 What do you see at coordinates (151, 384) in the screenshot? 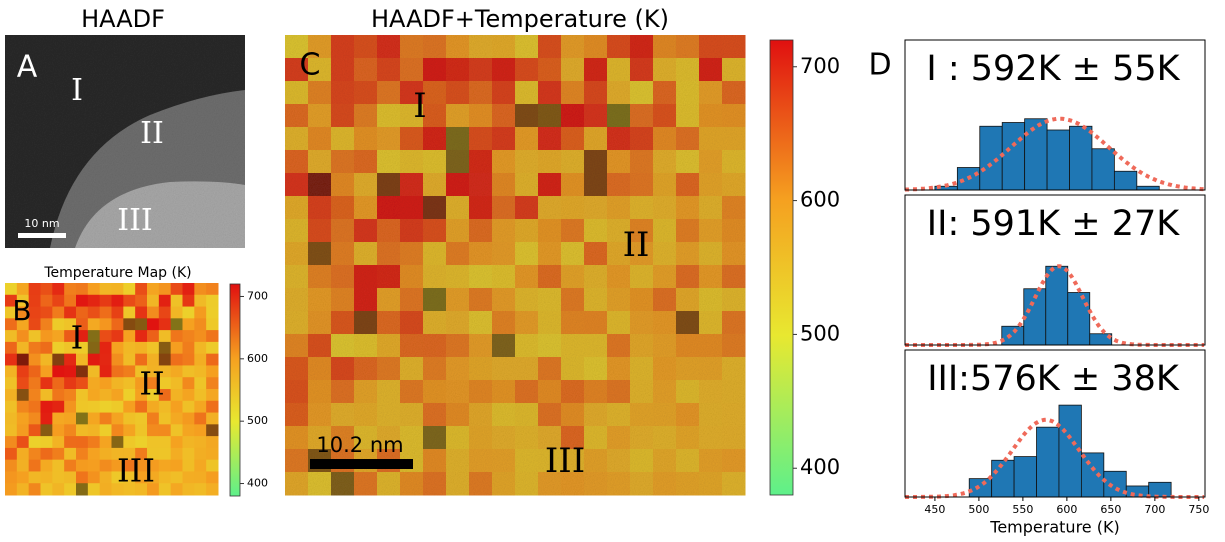
I see `region-label: II` at bounding box center [151, 384].